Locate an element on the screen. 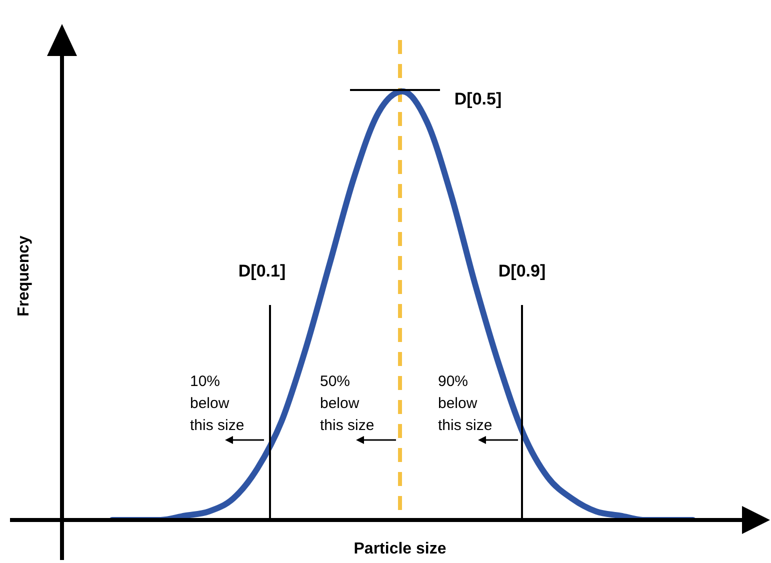  annotation: D[0.1] is located at coordinates (262, 271).